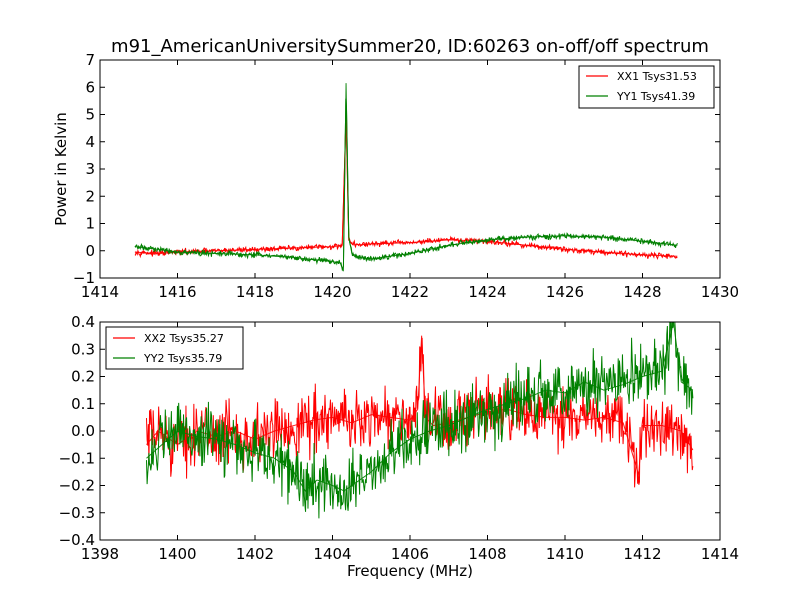 This screenshot has height=600, width=800. What do you see at coordinates (83, 377) in the screenshot?
I see `bottom-y-tick-label: 0.2` at bounding box center [83, 377].